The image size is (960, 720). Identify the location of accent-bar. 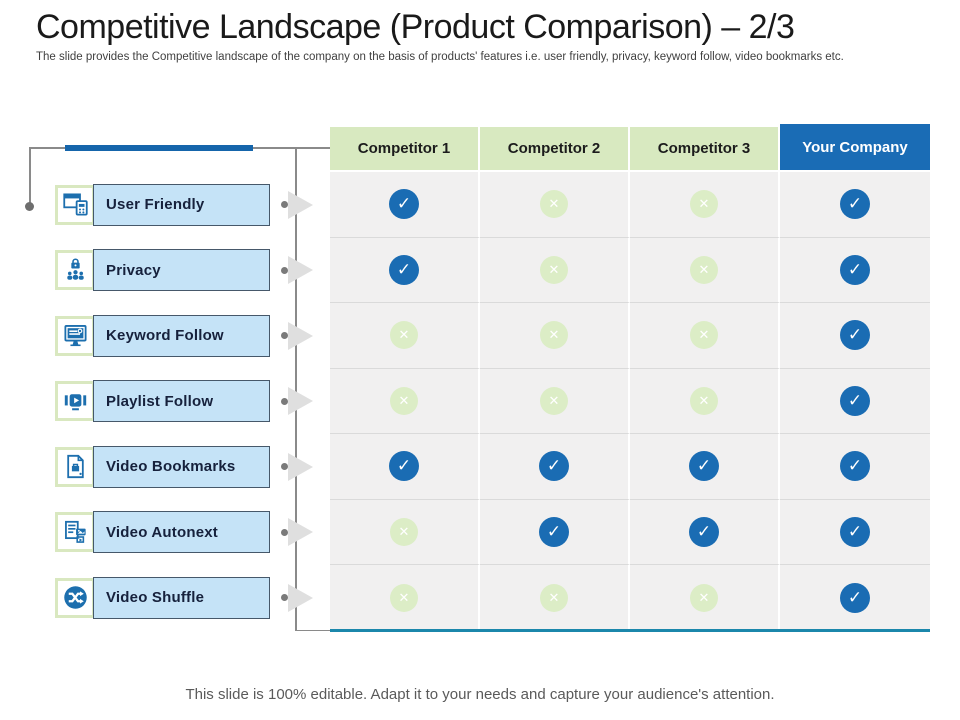
(159, 147).